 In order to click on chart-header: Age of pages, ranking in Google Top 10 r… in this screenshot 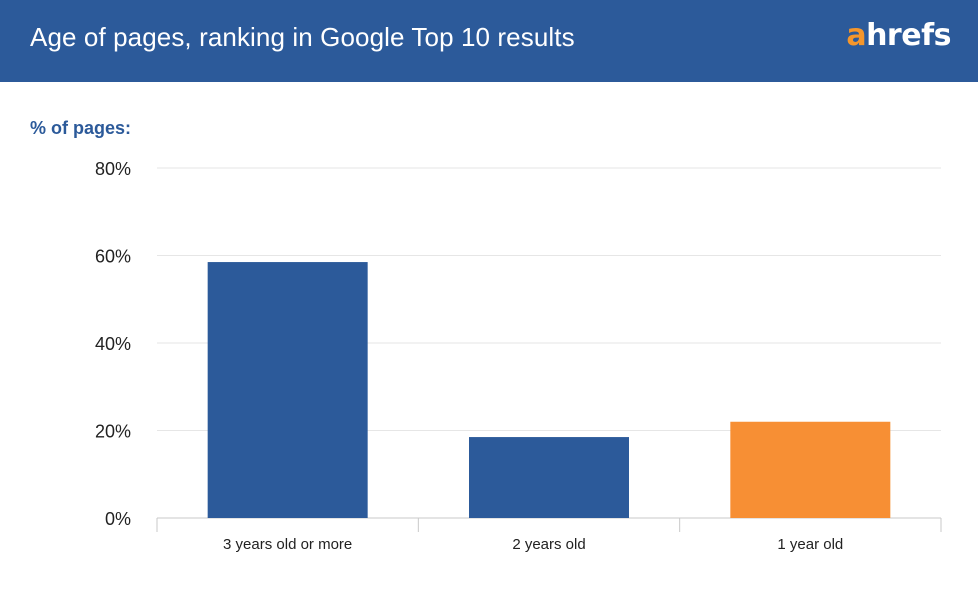, I will do `click(489, 41)`.